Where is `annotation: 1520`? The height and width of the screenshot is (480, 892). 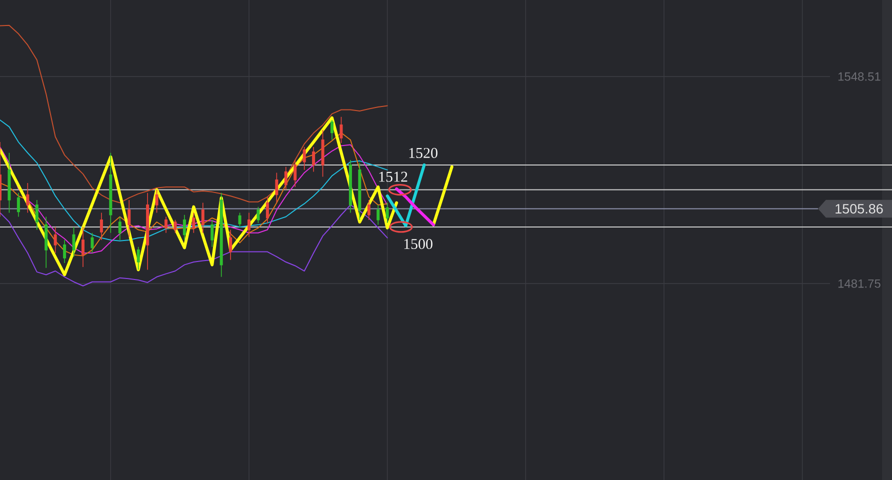 annotation: 1520 is located at coordinates (423, 153).